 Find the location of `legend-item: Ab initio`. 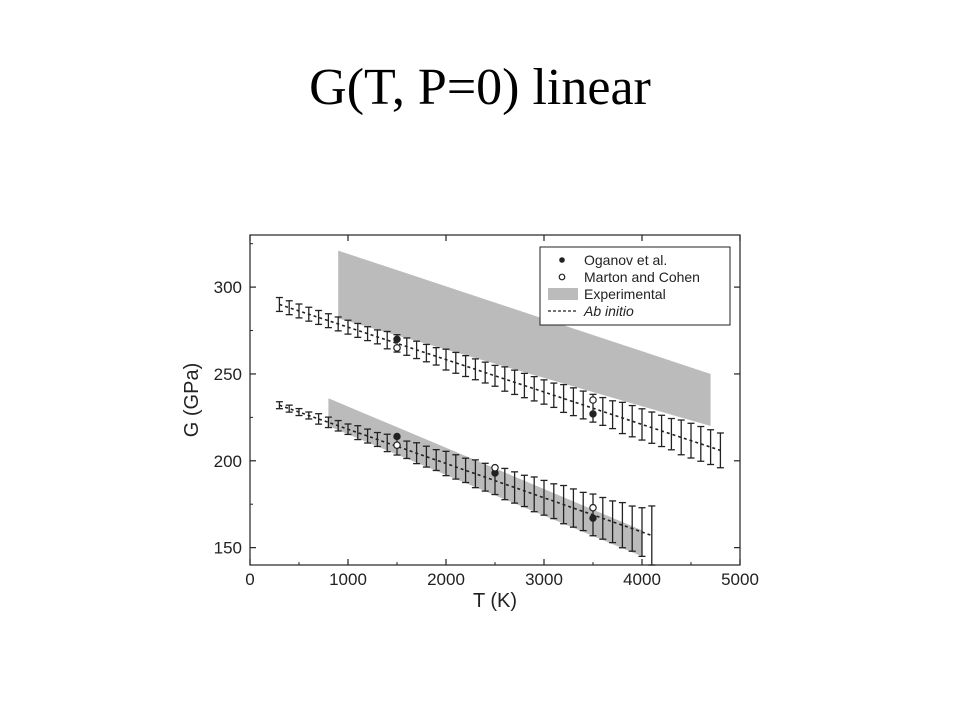

legend-item: Ab initio is located at coordinates (591, 311).